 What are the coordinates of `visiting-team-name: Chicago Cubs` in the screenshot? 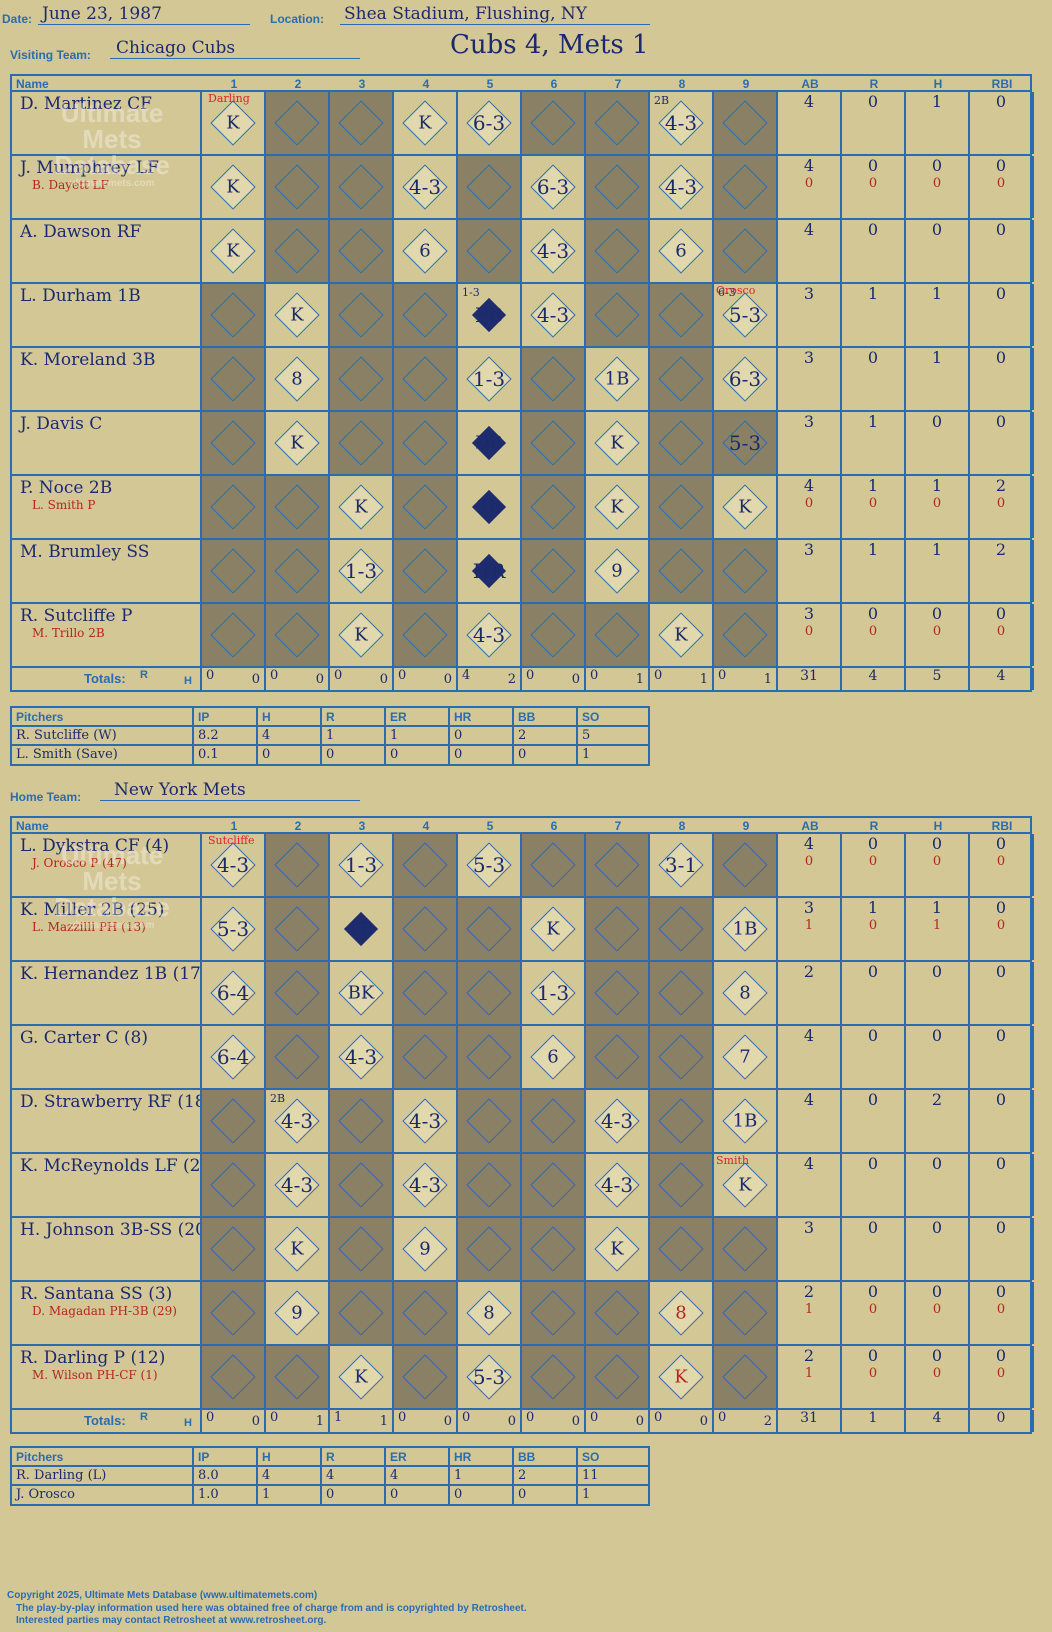 It's located at (176, 48).